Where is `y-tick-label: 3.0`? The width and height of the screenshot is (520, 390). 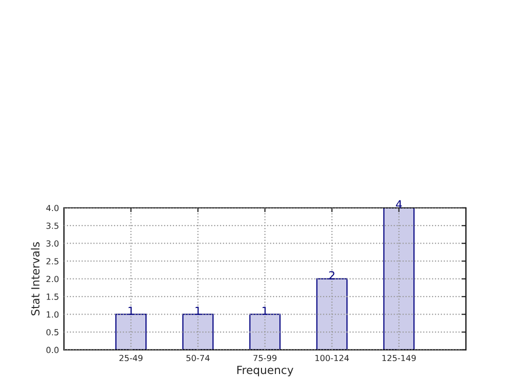
y-tick-label: 3.0 is located at coordinates (52, 243).